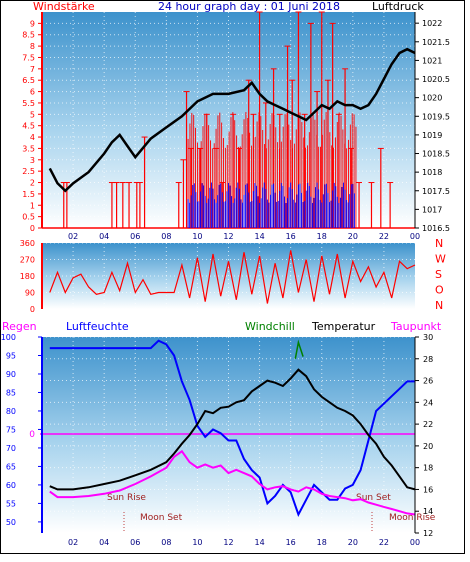 Image resolution: width=470 pixels, height=562 pixels. I want to click on pressure-axis-title: Luftdruck, so click(398, 6).